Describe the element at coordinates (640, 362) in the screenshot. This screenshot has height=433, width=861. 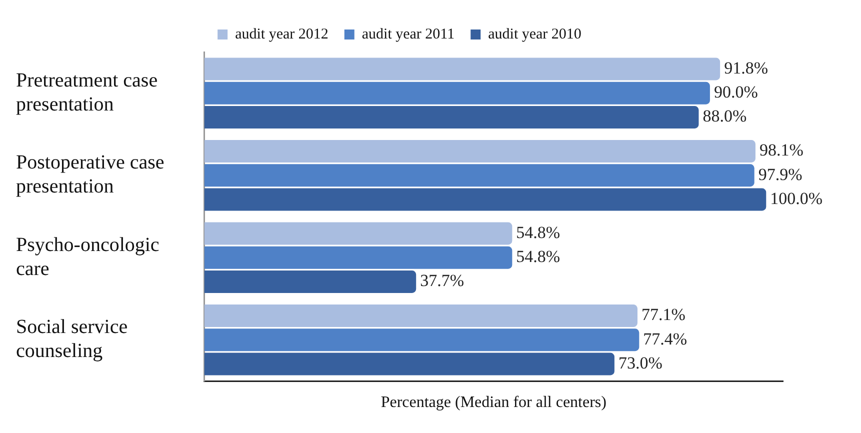
I see `data-label: 73.0%` at that location.